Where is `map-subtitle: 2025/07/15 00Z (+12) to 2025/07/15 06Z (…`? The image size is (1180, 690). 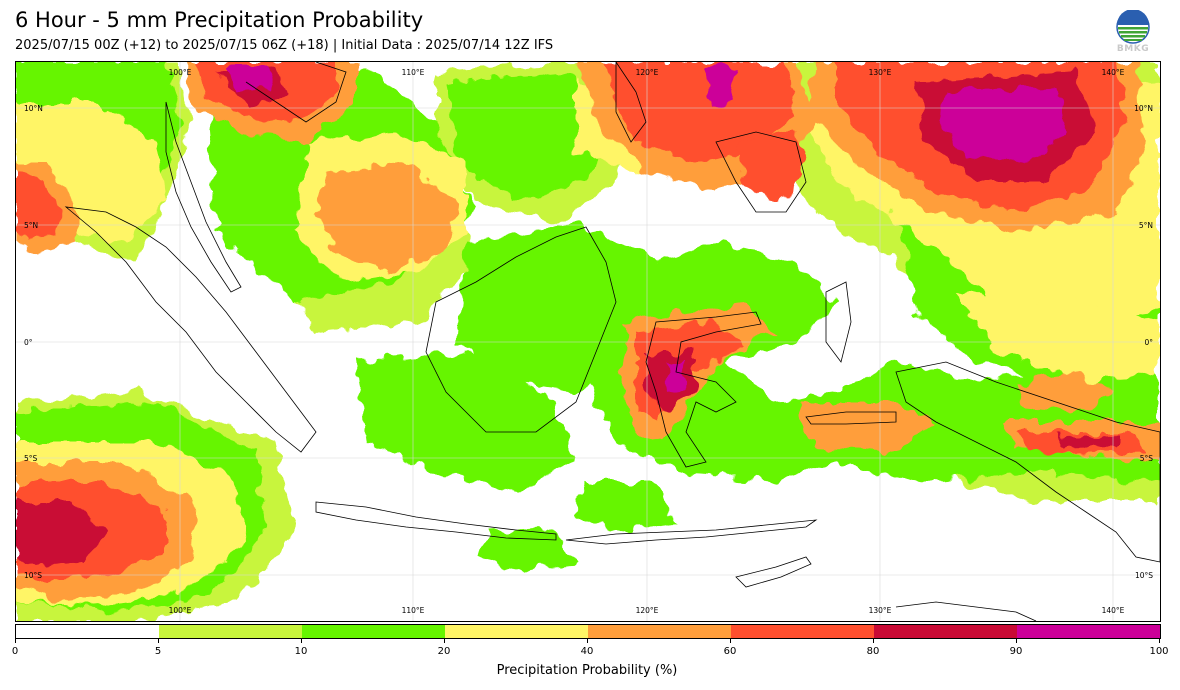
map-subtitle: 2025/07/15 00Z (+12) to 2025/07/15 06Z (… is located at coordinates (284, 45).